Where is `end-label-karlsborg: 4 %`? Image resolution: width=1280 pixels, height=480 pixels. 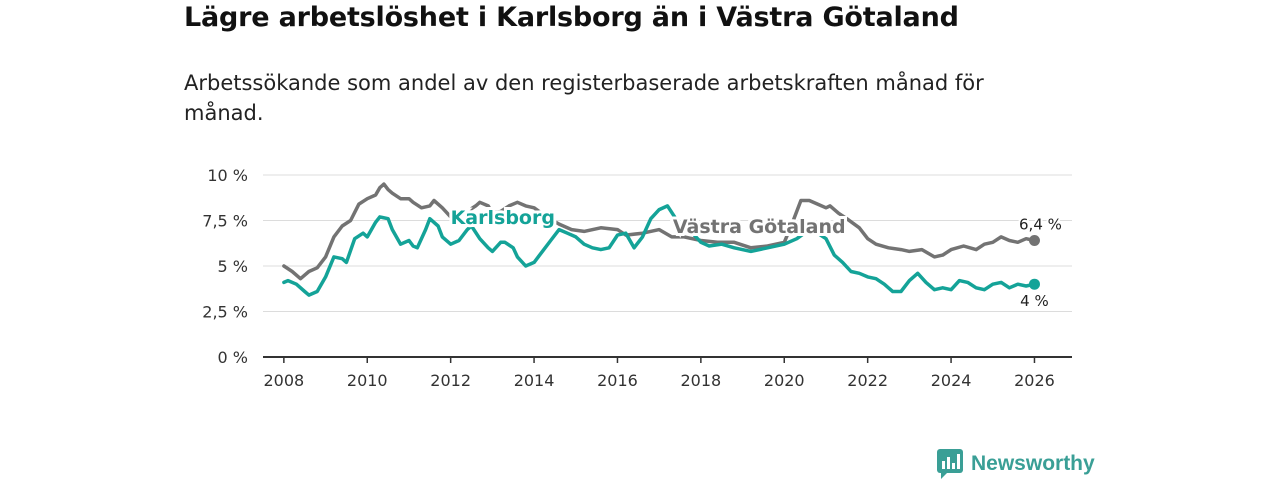
end-label-karlsborg: 4 % is located at coordinates (1034, 301).